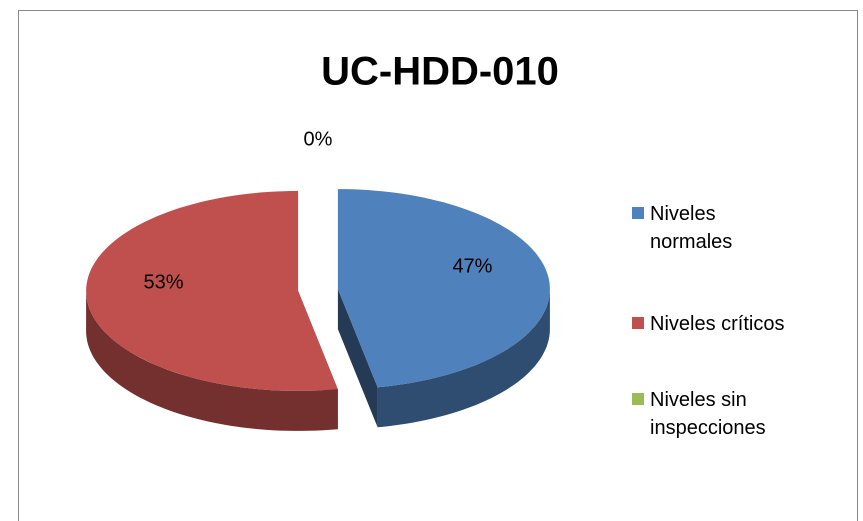 The image size is (863, 521). I want to click on legend-label: Niveles sin inspecciones, so click(708, 414).